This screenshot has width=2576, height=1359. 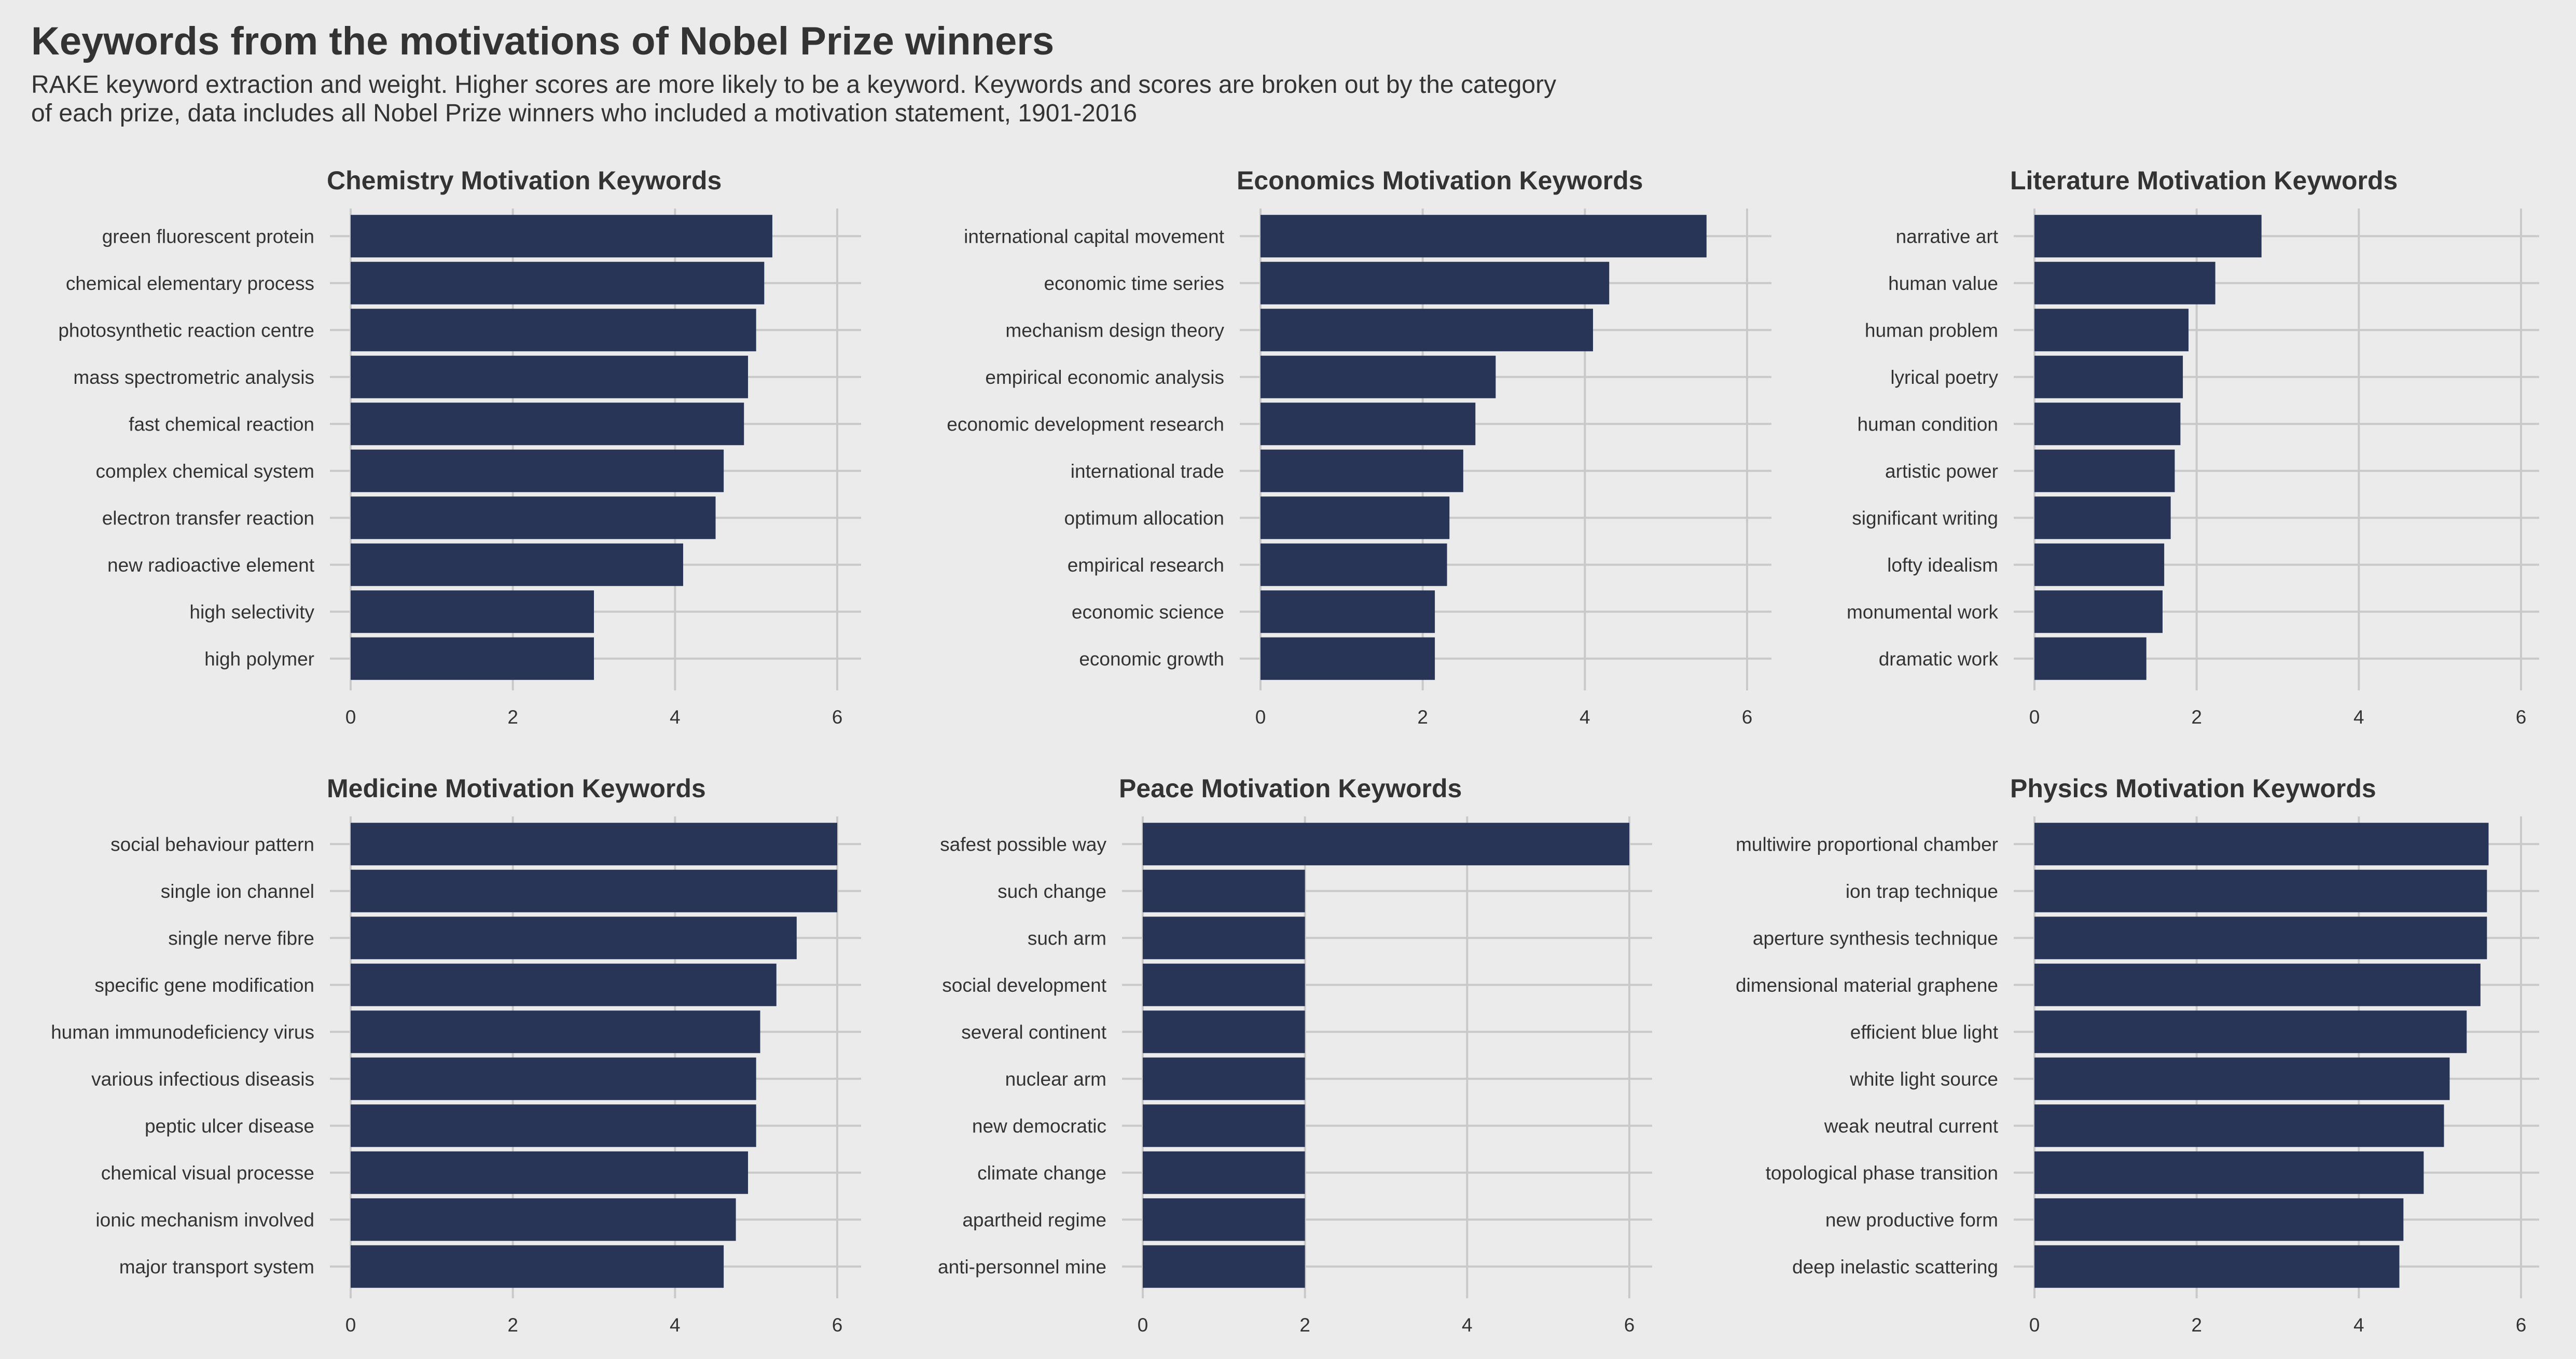 What do you see at coordinates (193, 377) in the screenshot?
I see `category-label: mass spectrometric analysis` at bounding box center [193, 377].